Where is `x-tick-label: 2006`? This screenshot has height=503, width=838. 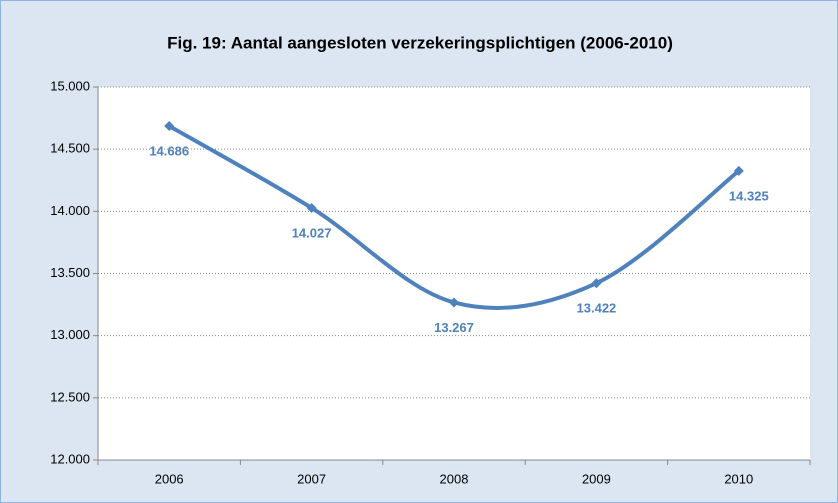
x-tick-label: 2006 is located at coordinates (169, 478).